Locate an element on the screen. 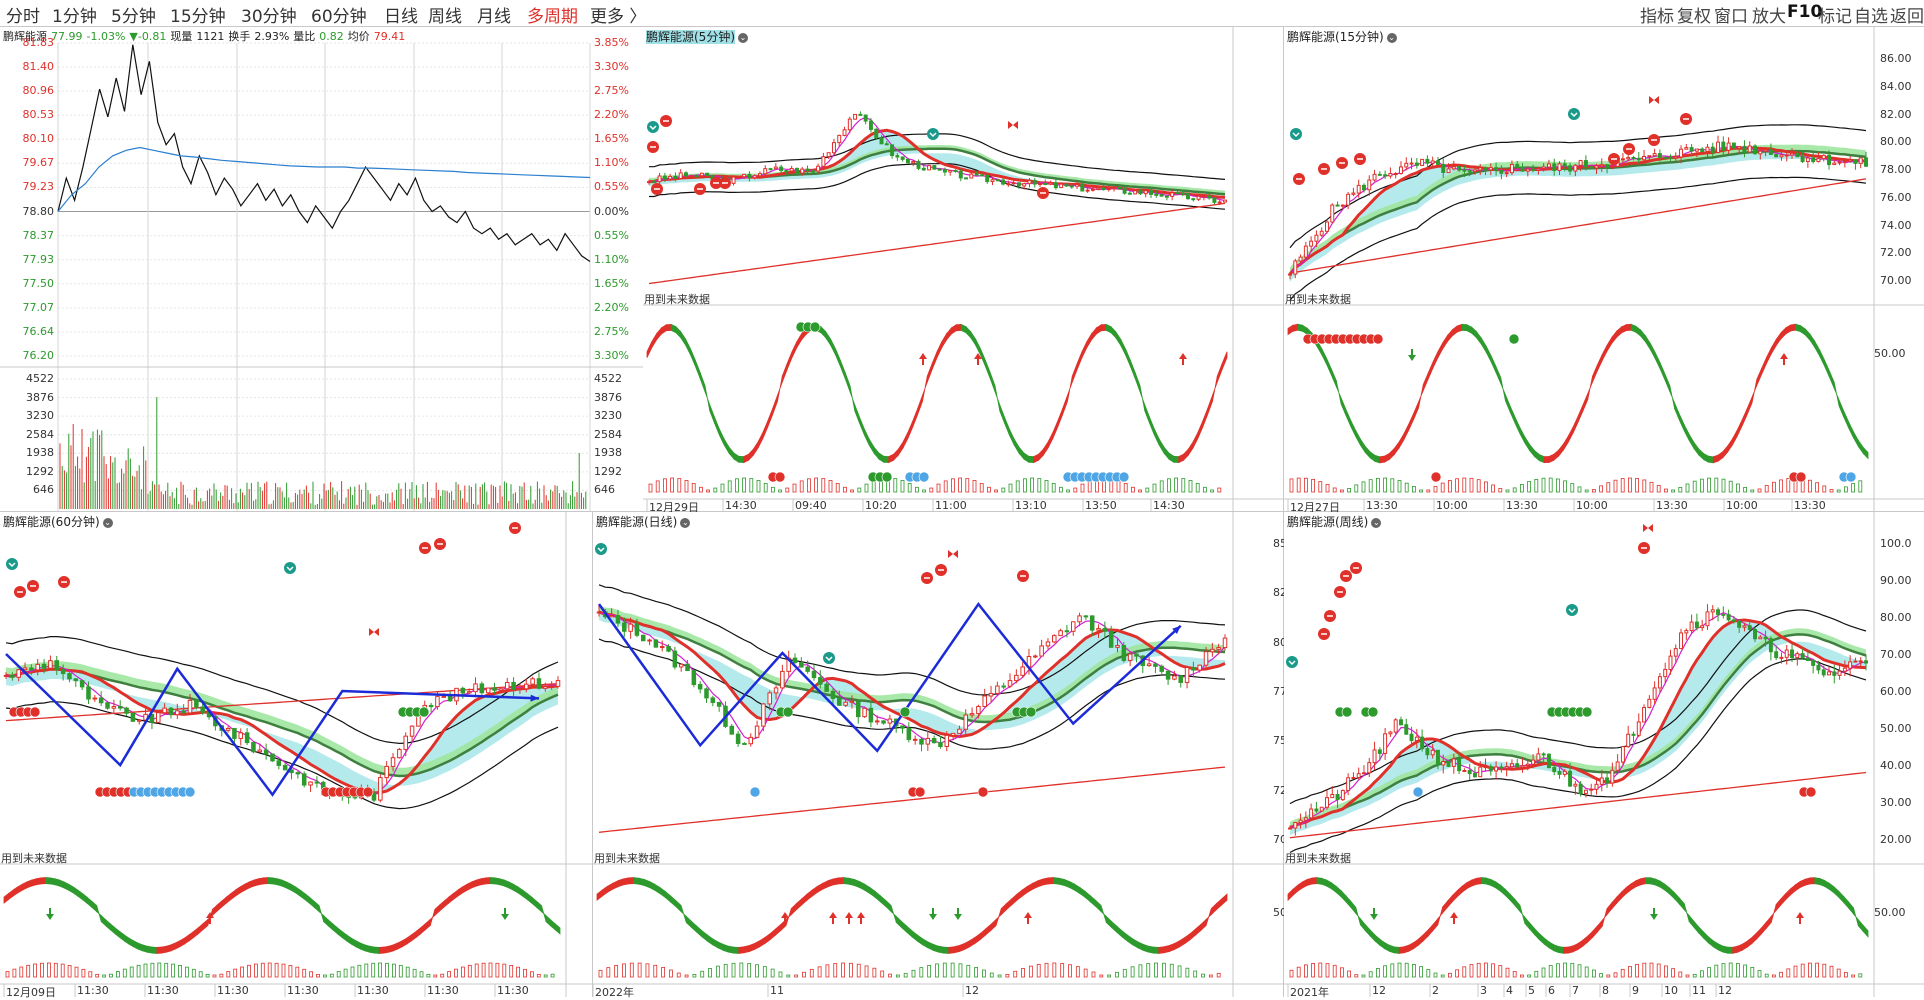  period-tab-7: 周线 is located at coordinates (445, 17).